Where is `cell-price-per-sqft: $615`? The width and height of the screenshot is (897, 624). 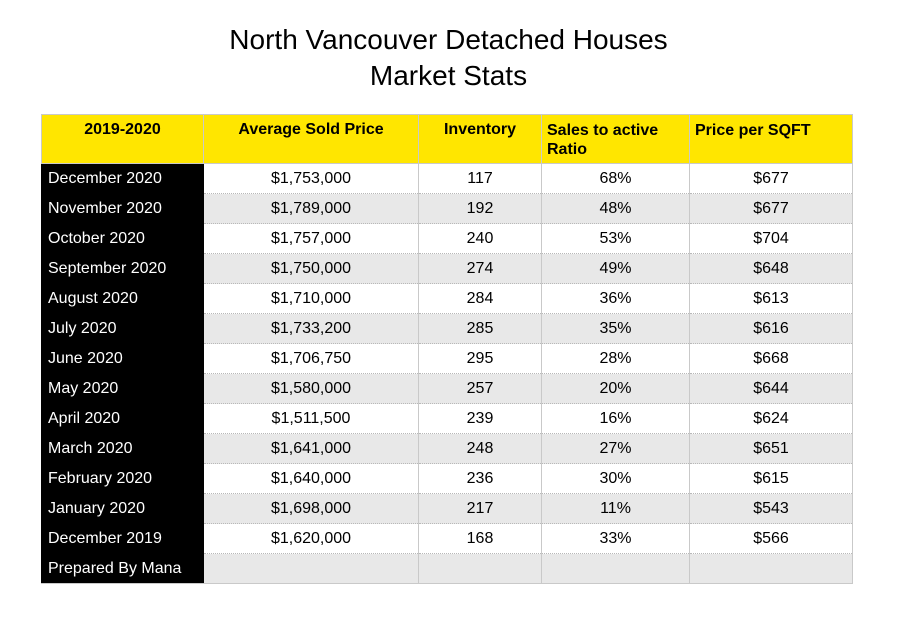 cell-price-per-sqft: $615 is located at coordinates (771, 478).